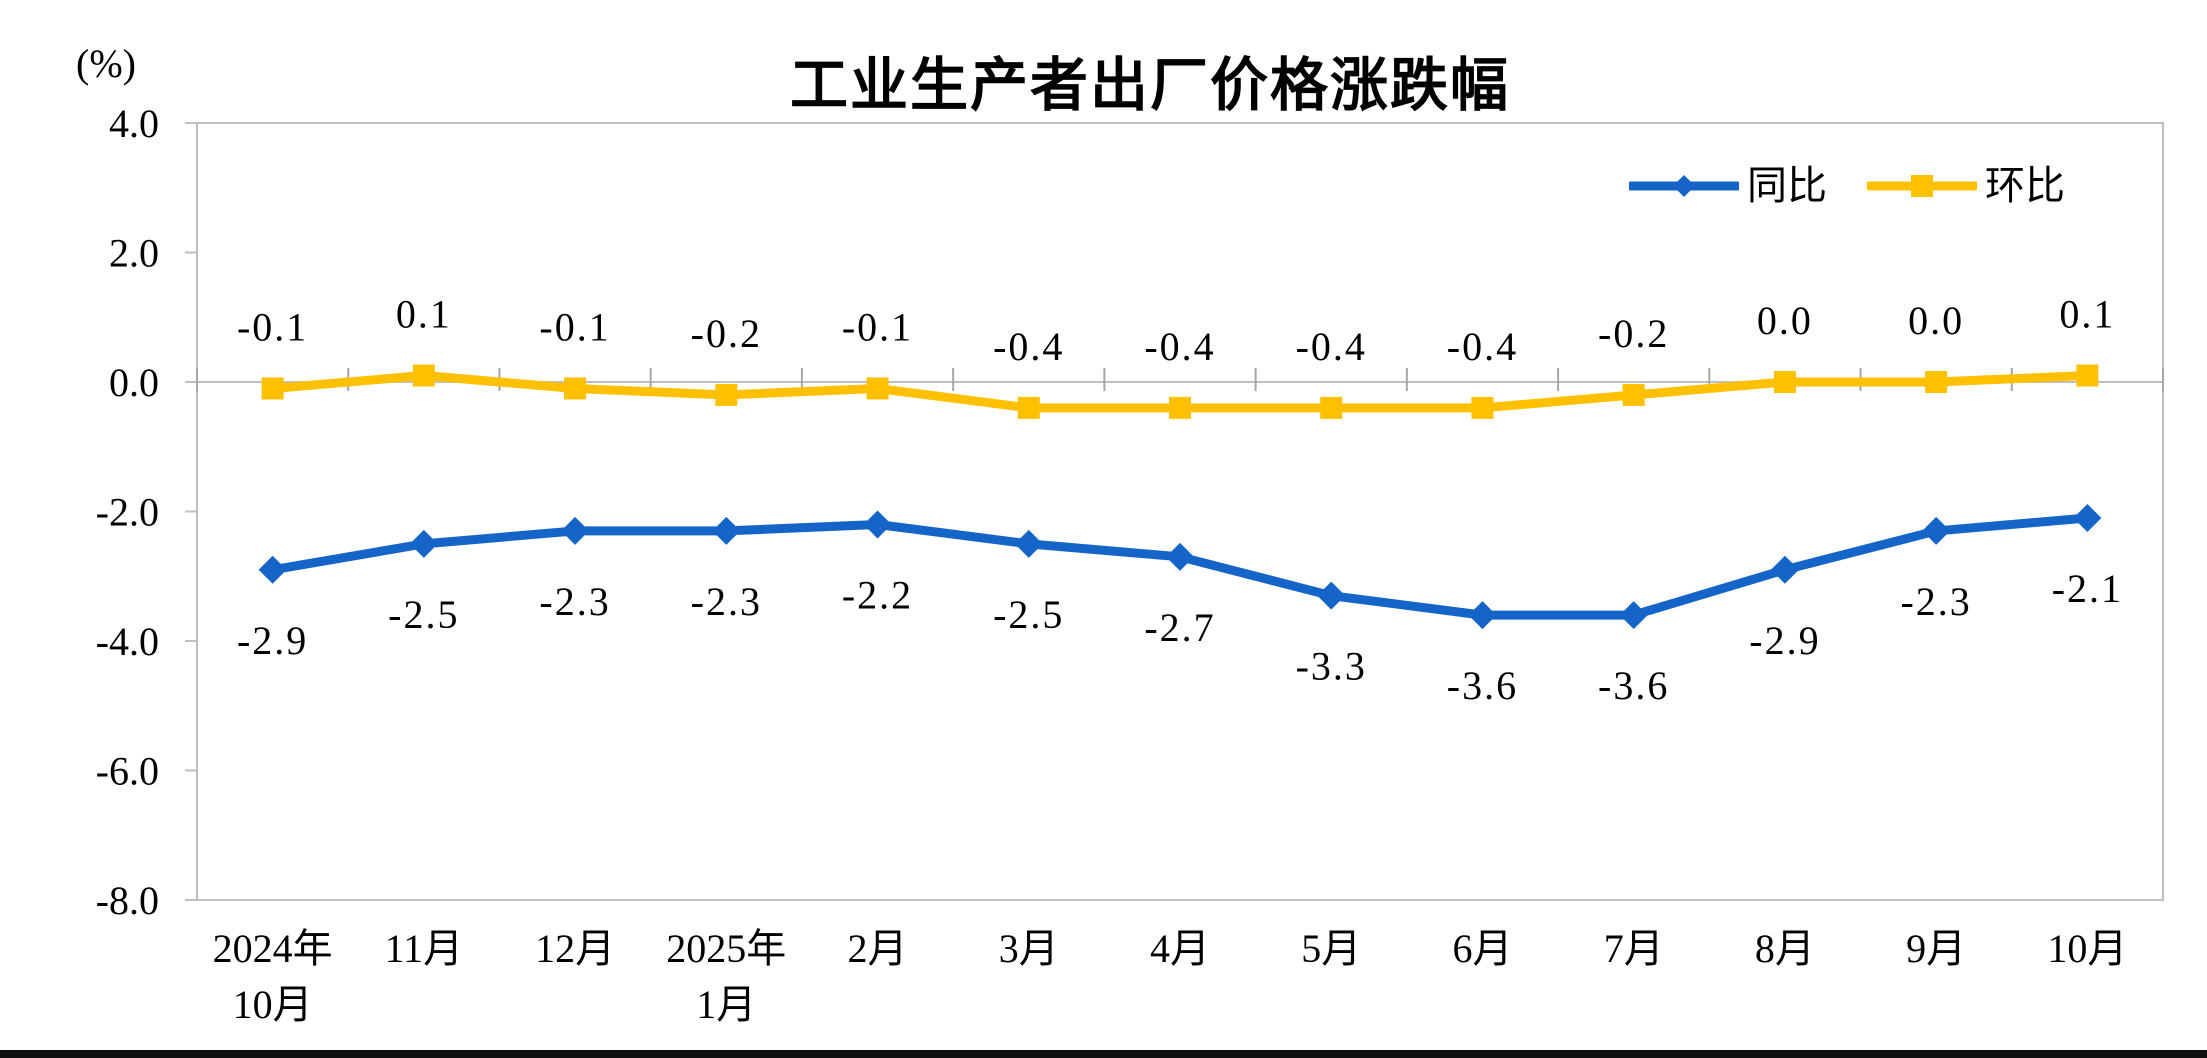 The height and width of the screenshot is (1058, 2207). What do you see at coordinates (1936, 948) in the screenshot?
I see `x-category-label: 9月` at bounding box center [1936, 948].